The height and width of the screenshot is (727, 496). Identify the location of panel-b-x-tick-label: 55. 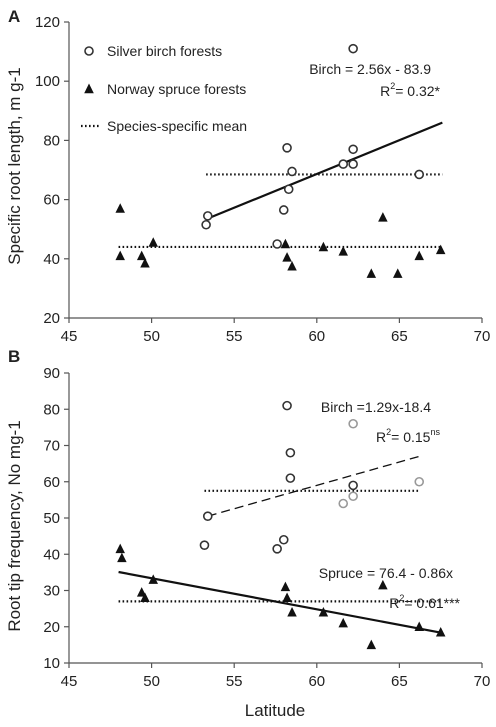
(234, 681).